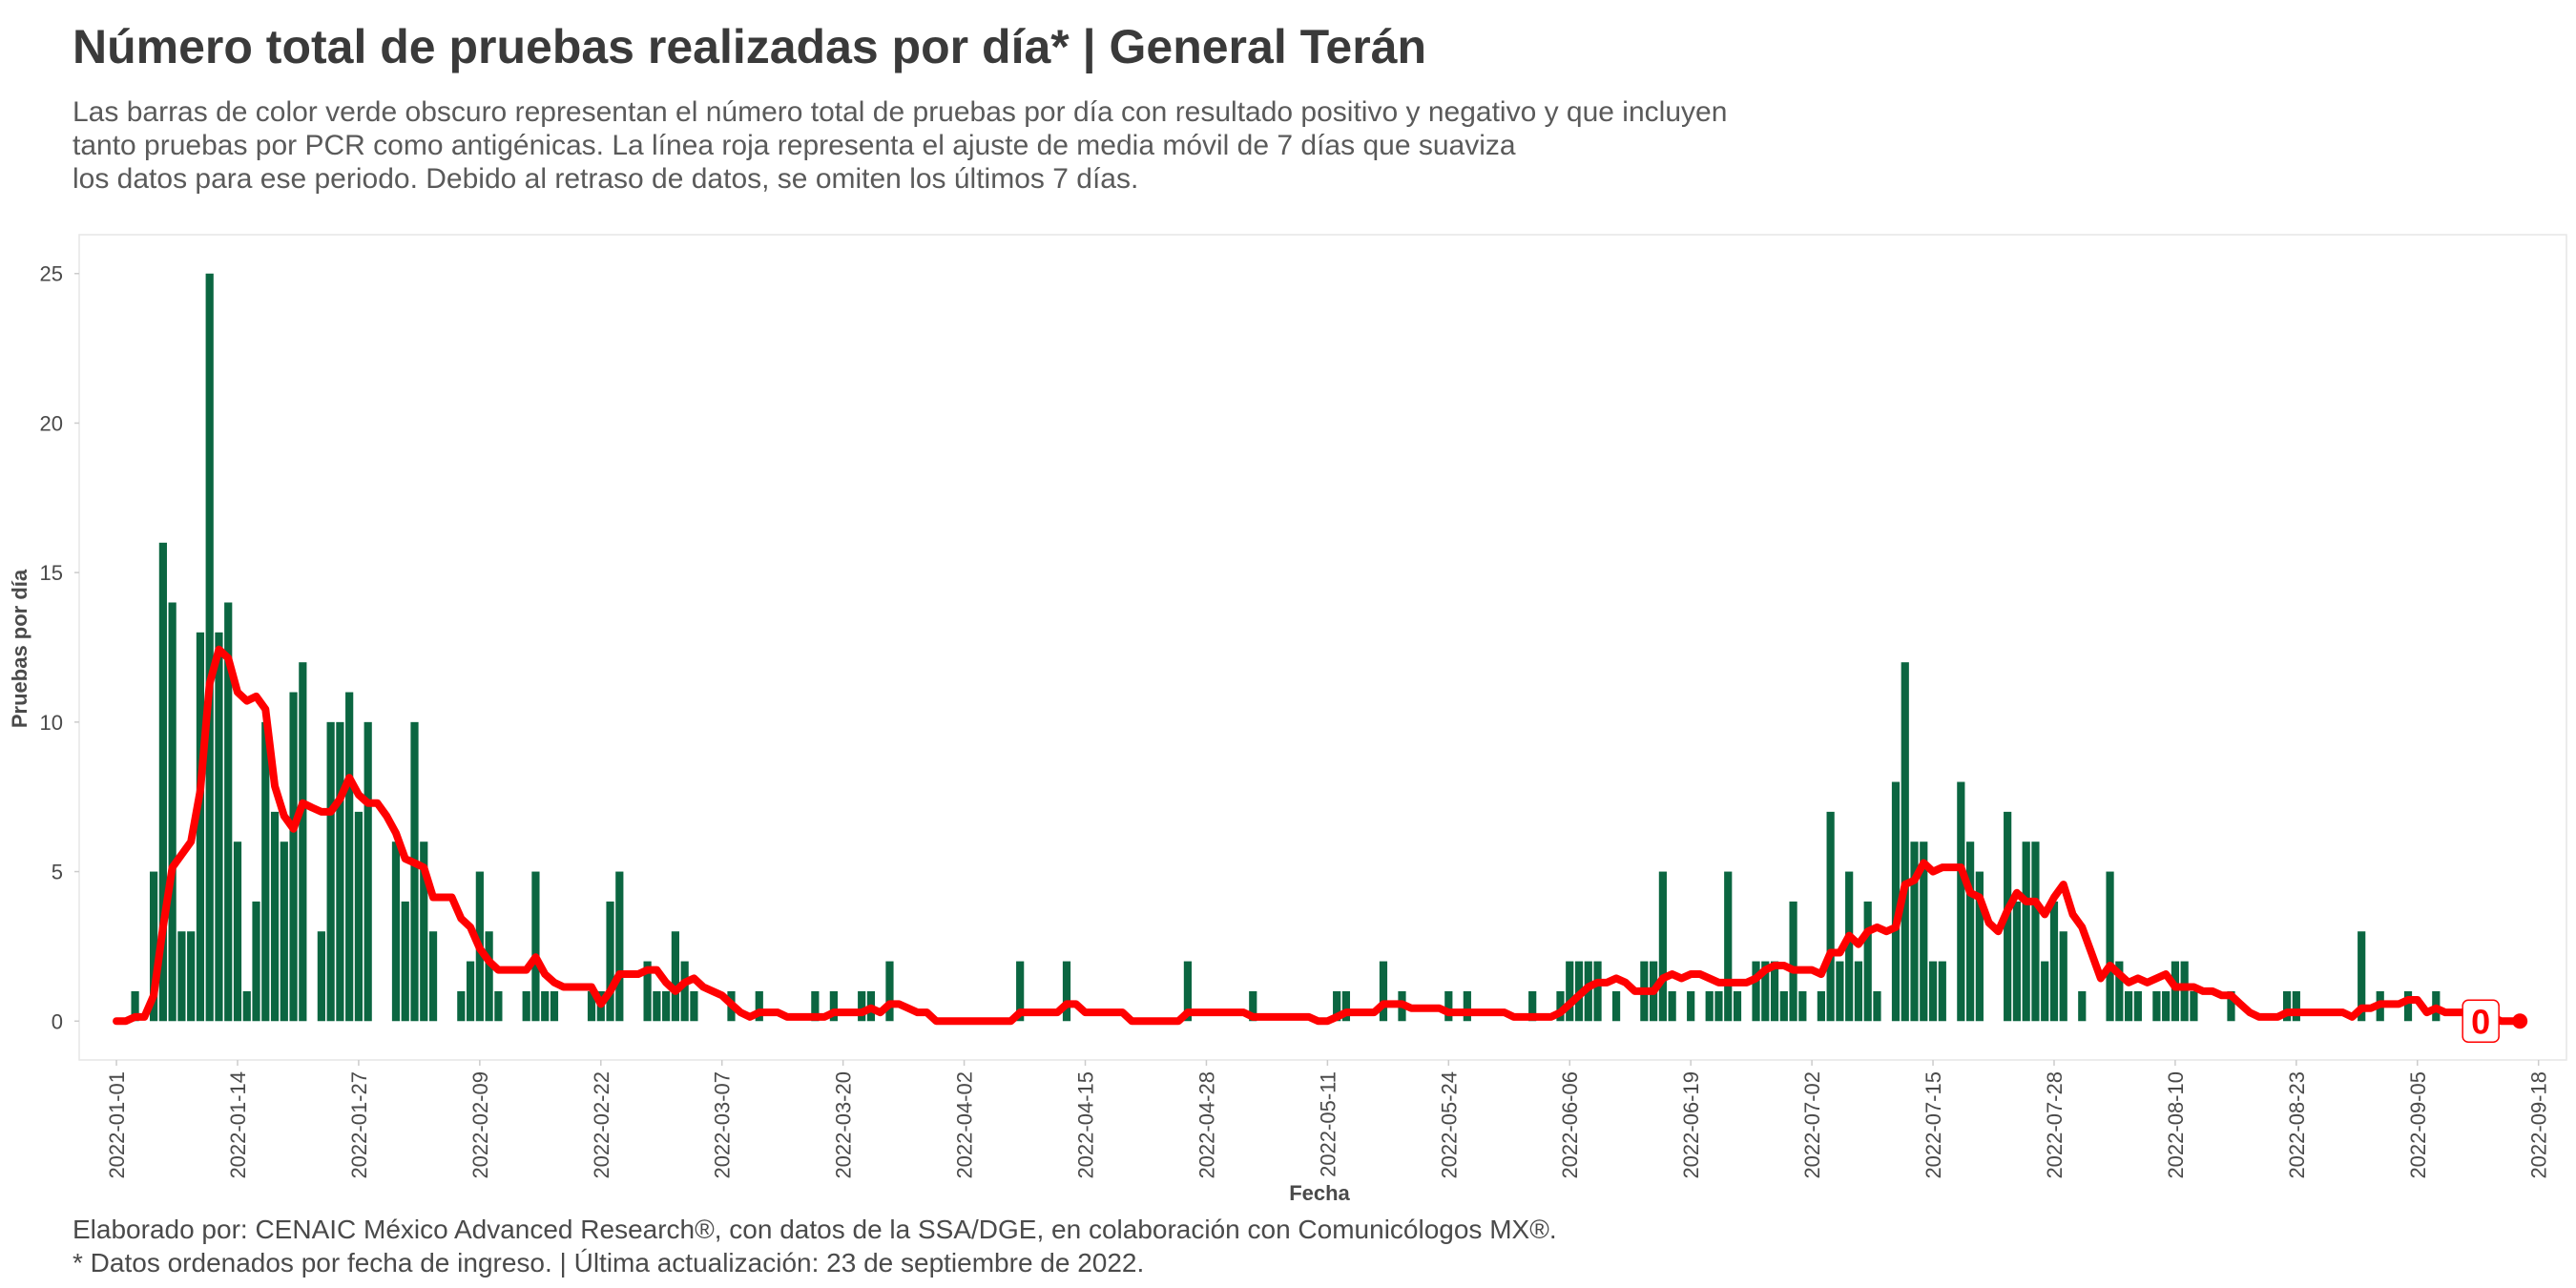  I want to click on y-axis-title: Pruebas por día, so click(19, 648).